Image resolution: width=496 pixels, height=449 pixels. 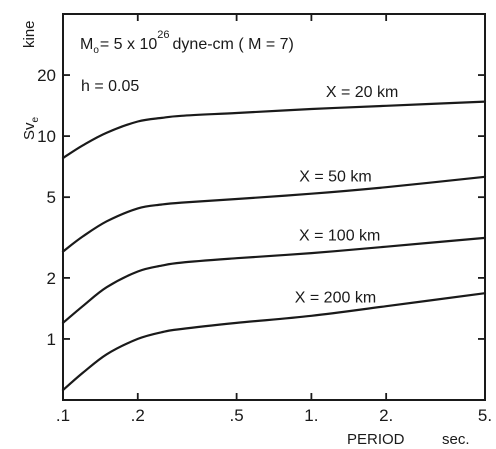 What do you see at coordinates (456, 439) in the screenshot?
I see `x-axis-unit: sec.` at bounding box center [456, 439].